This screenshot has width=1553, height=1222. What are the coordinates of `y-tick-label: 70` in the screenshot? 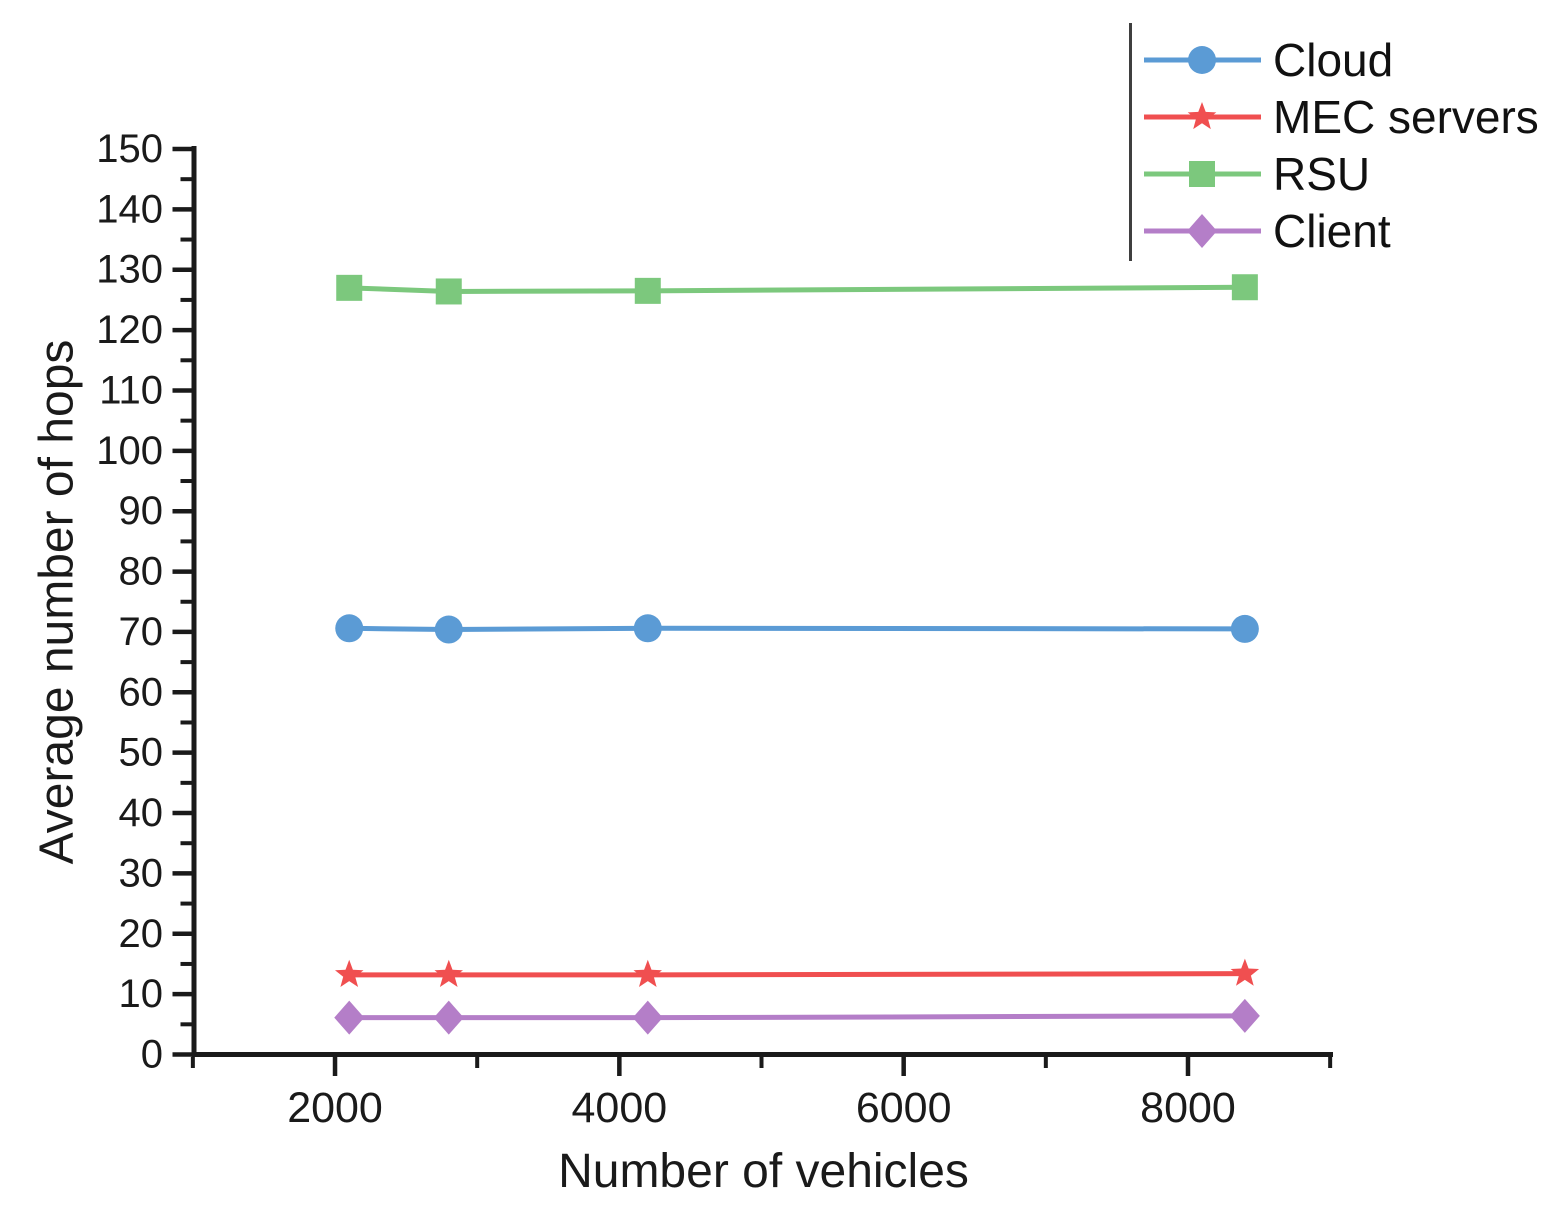 It's located at (141, 632).